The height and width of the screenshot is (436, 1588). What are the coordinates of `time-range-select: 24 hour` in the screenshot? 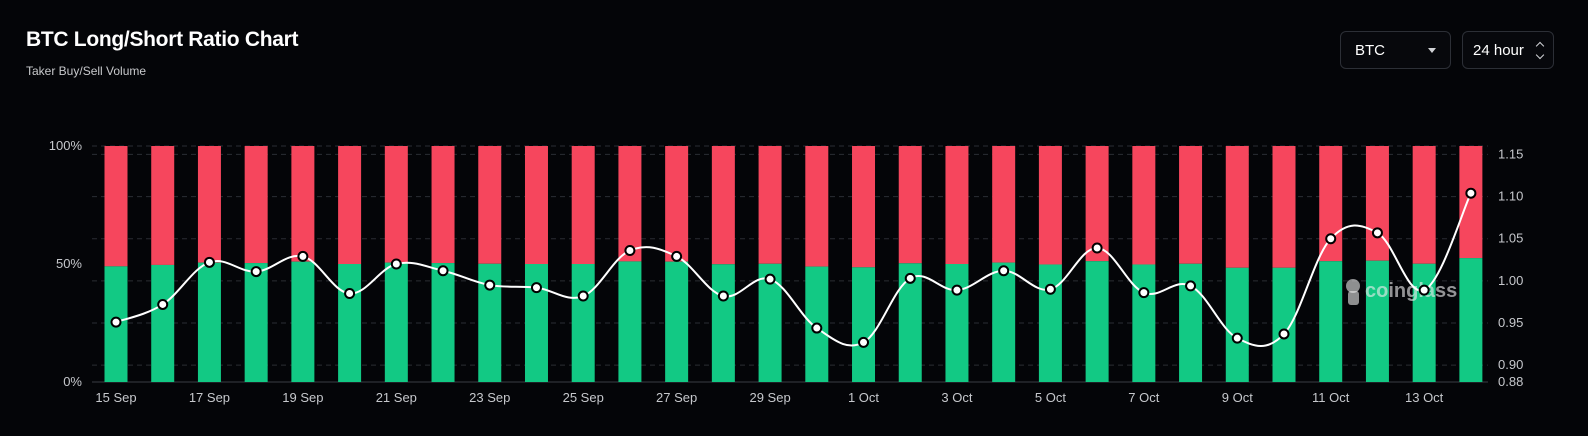 It's located at (1508, 50).